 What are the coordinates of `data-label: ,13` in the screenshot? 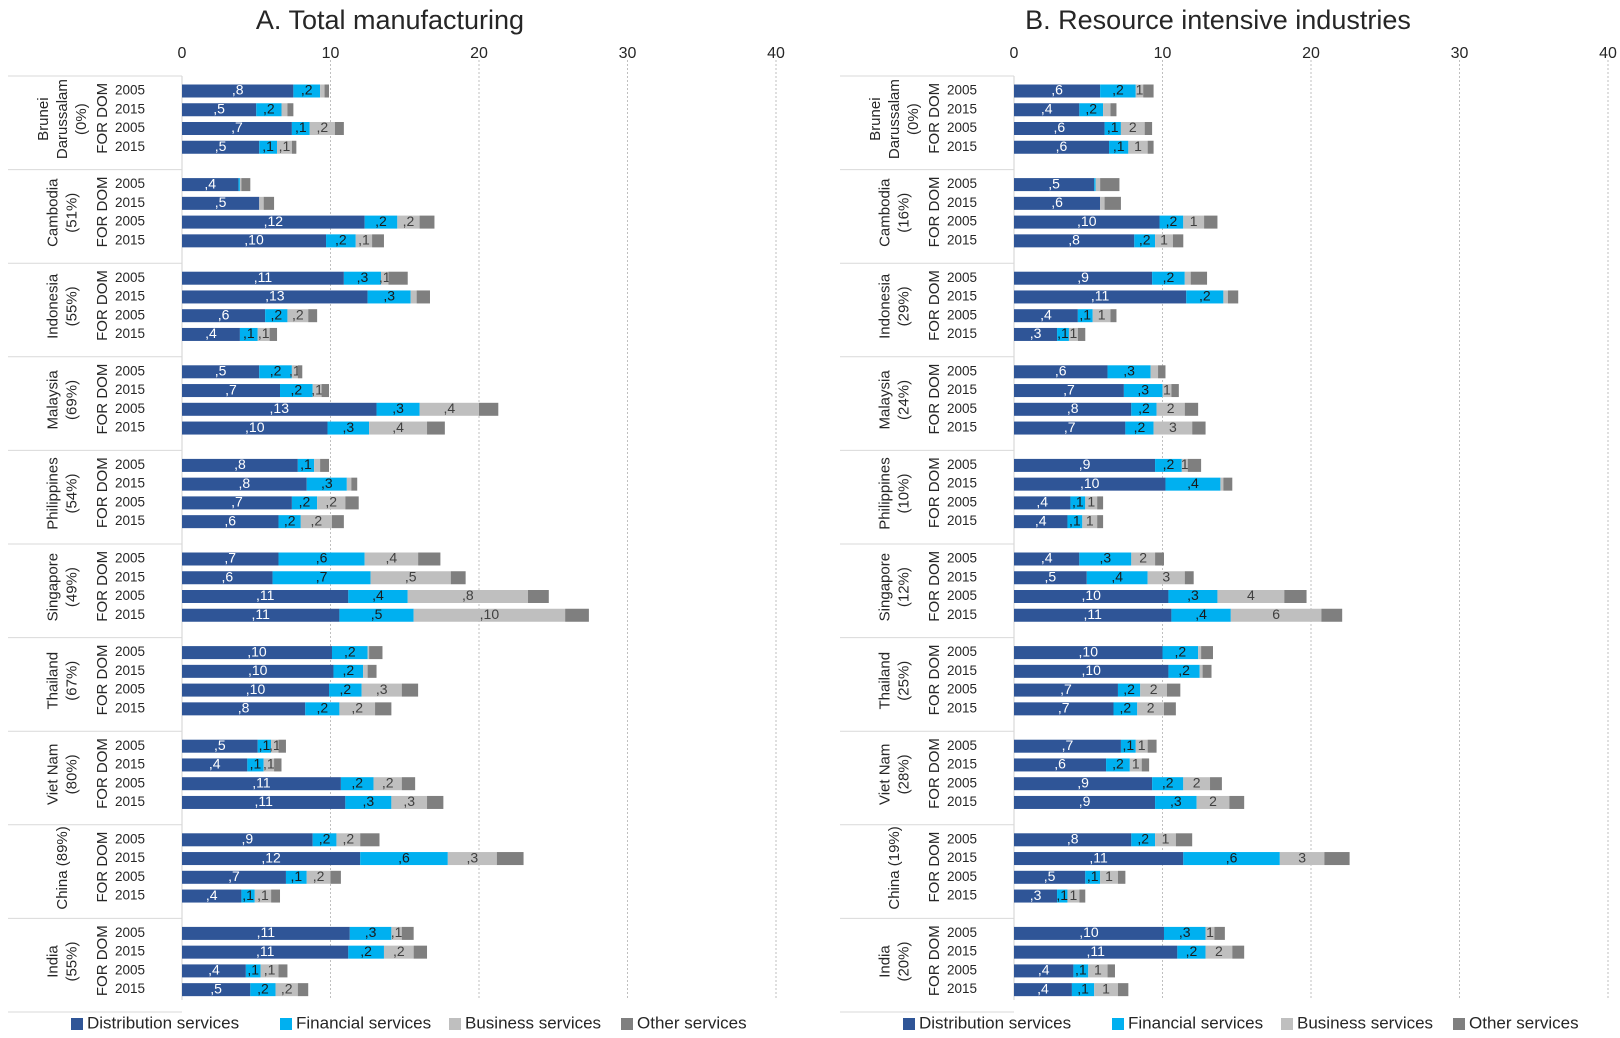 It's located at (280, 408).